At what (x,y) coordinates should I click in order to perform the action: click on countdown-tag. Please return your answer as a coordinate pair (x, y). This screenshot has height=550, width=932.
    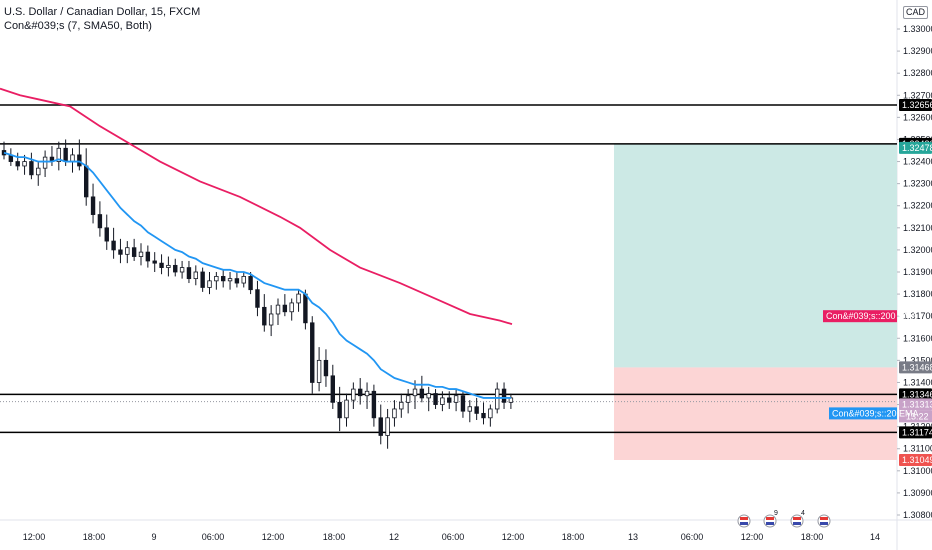
    Looking at the image, I should click on (915, 416).